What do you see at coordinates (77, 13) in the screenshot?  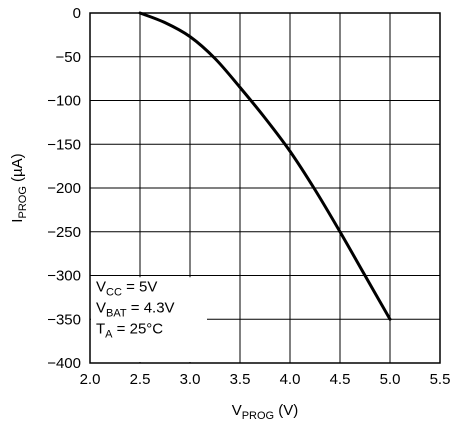 I see `y-tick-label: 0` at bounding box center [77, 13].